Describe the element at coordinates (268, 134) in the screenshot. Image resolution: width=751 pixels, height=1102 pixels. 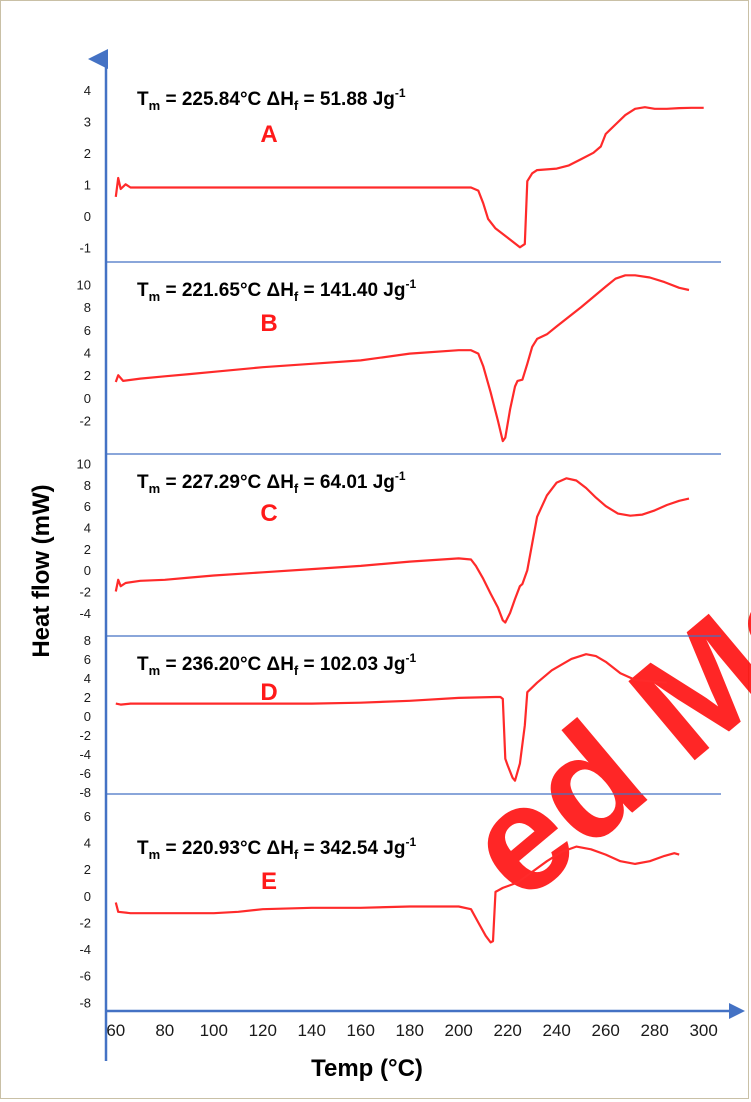
I see `panel-letter: A` at that location.